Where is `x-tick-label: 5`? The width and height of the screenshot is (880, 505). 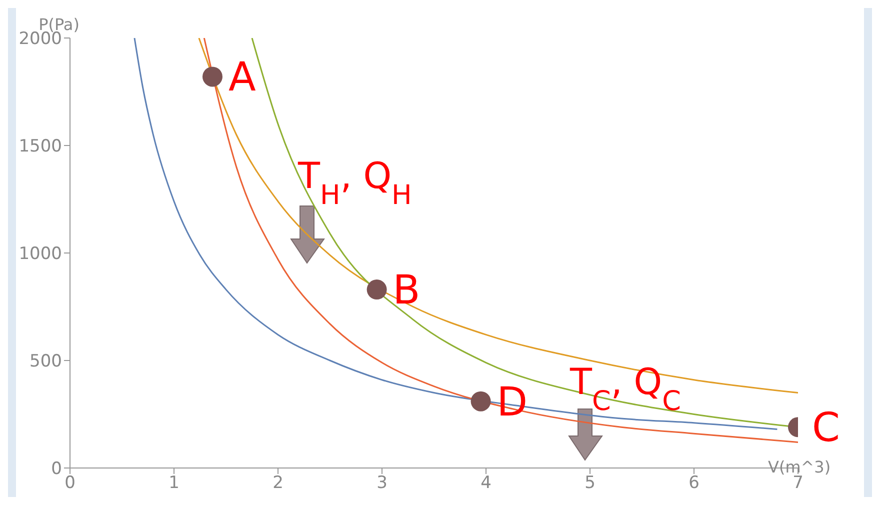
x-tick-label: 5 is located at coordinates (590, 483).